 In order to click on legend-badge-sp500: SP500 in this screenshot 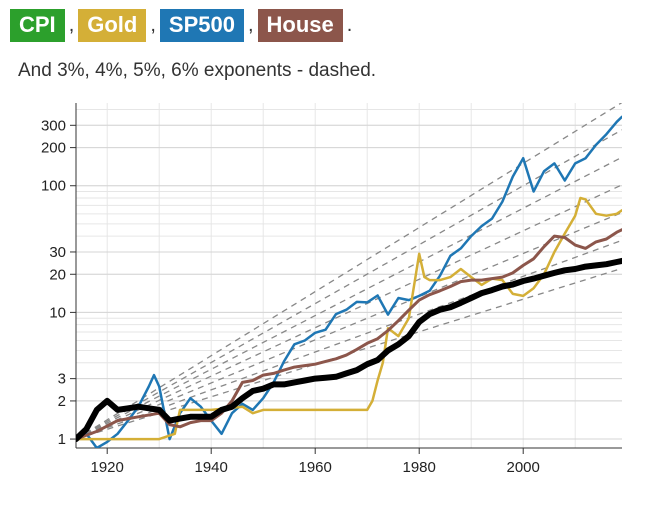, I will do `click(201, 25)`.